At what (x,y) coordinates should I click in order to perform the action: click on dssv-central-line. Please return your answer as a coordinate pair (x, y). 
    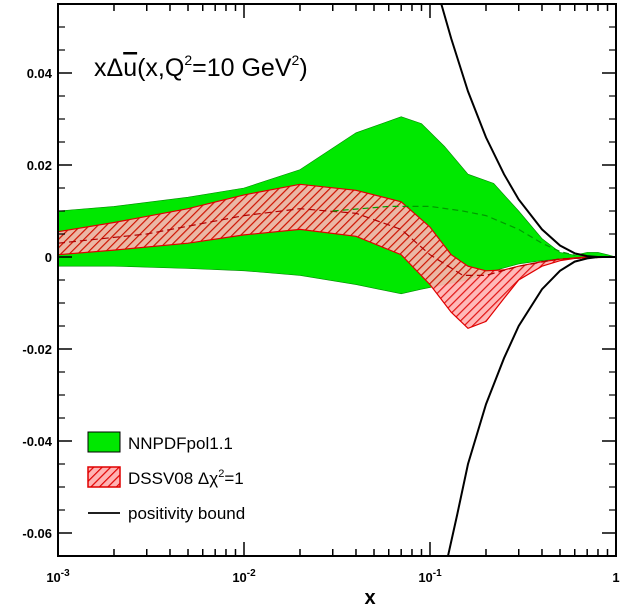
    Looking at the image, I should click on (337, 242).